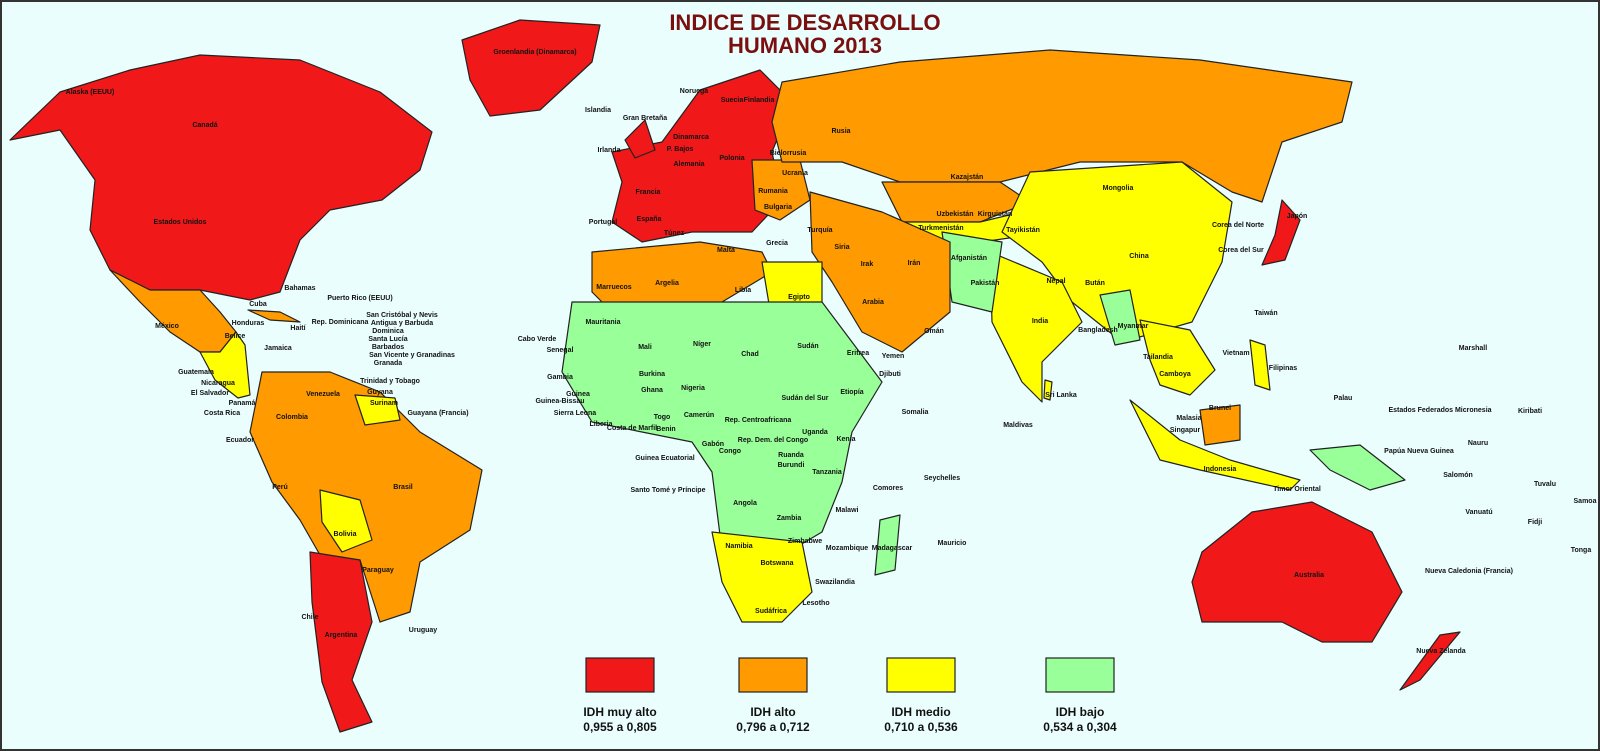 The image size is (1600, 751). What do you see at coordinates (934, 331) in the screenshot?
I see `country-label: Omán` at bounding box center [934, 331].